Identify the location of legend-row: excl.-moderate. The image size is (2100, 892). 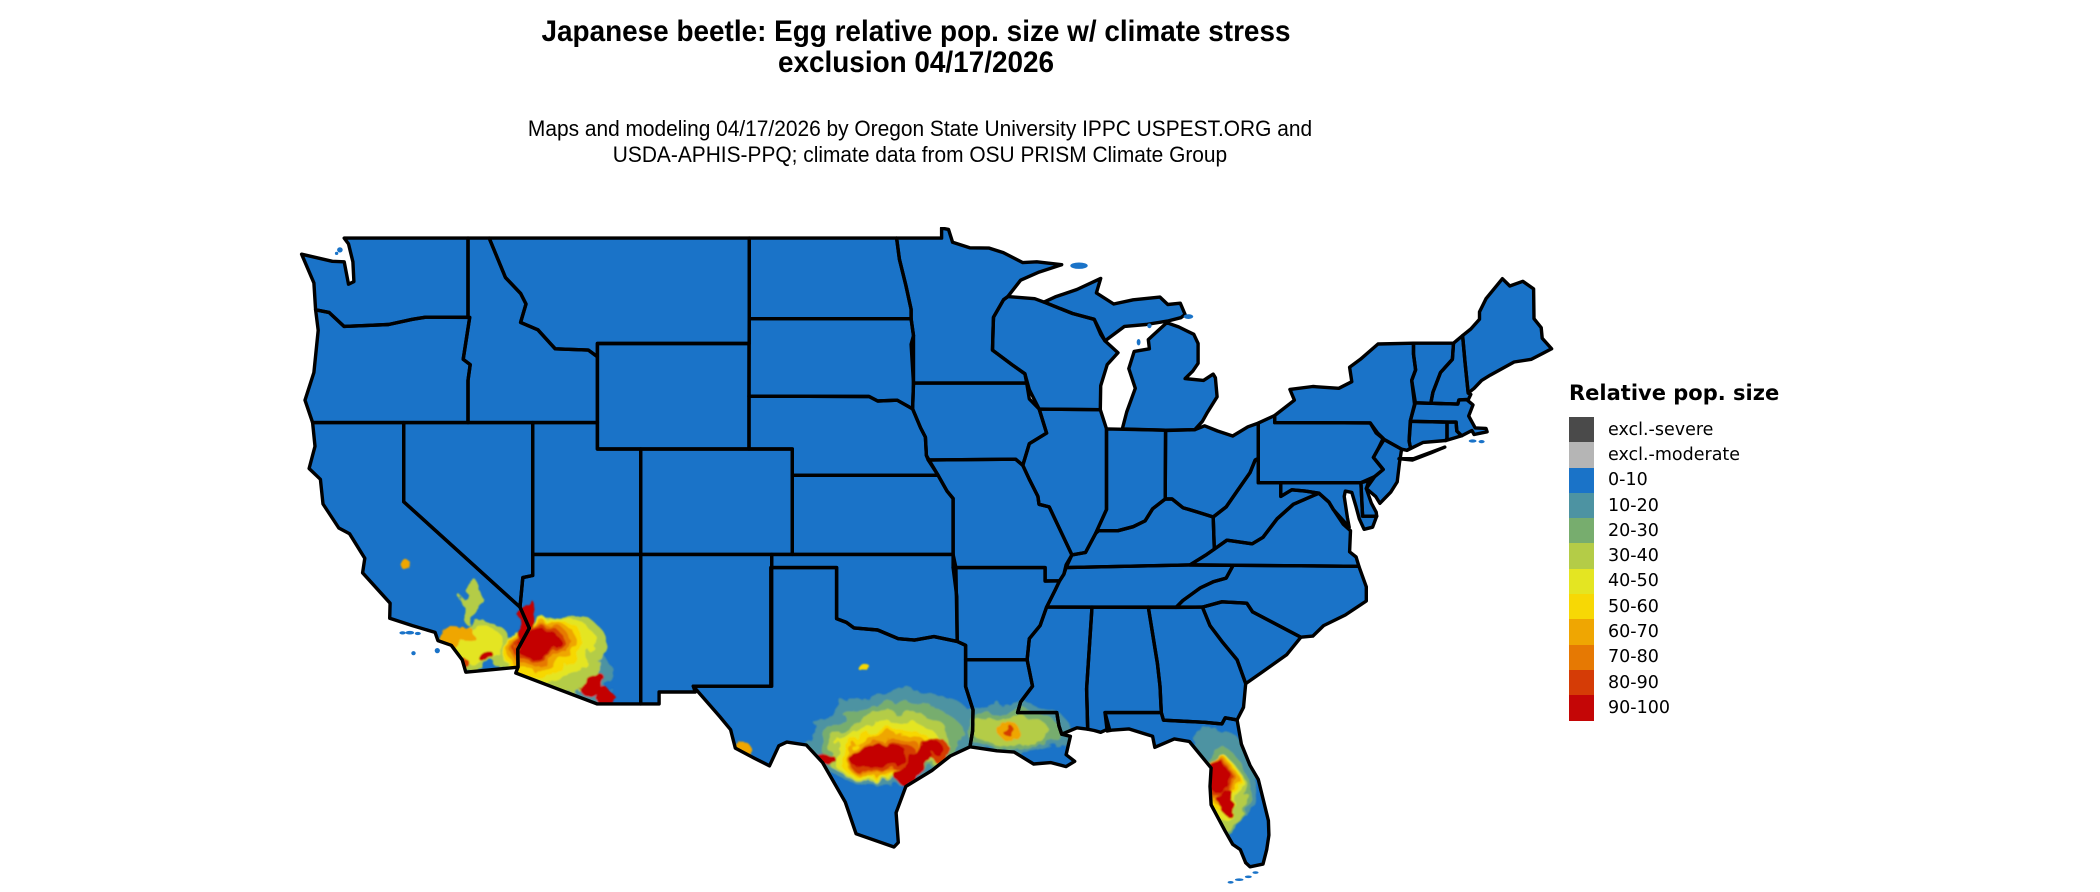
(1674, 455).